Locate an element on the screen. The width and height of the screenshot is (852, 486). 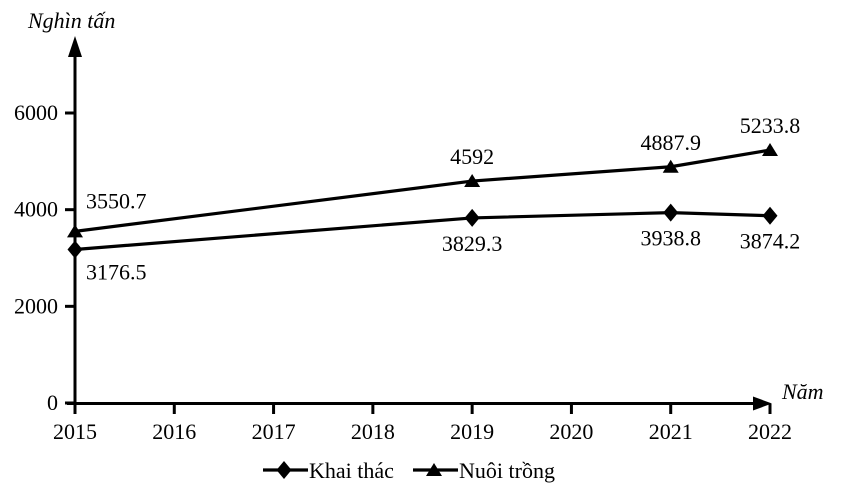
x-tick-label-2018: 2018 is located at coordinates (373, 431).